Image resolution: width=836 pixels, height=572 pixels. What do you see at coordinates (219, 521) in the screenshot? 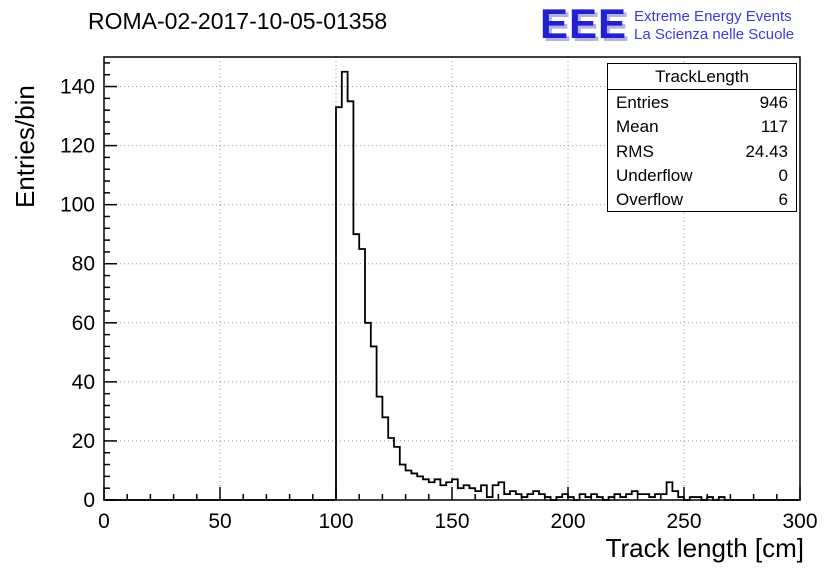
I see `x-tick-label: 50` at bounding box center [219, 521].